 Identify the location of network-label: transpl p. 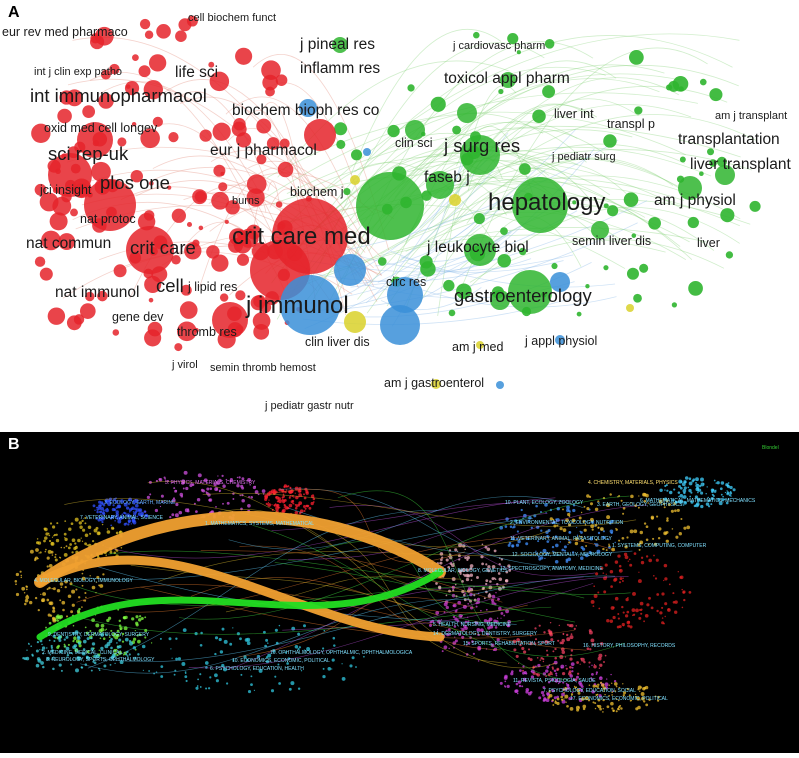
(631, 124).